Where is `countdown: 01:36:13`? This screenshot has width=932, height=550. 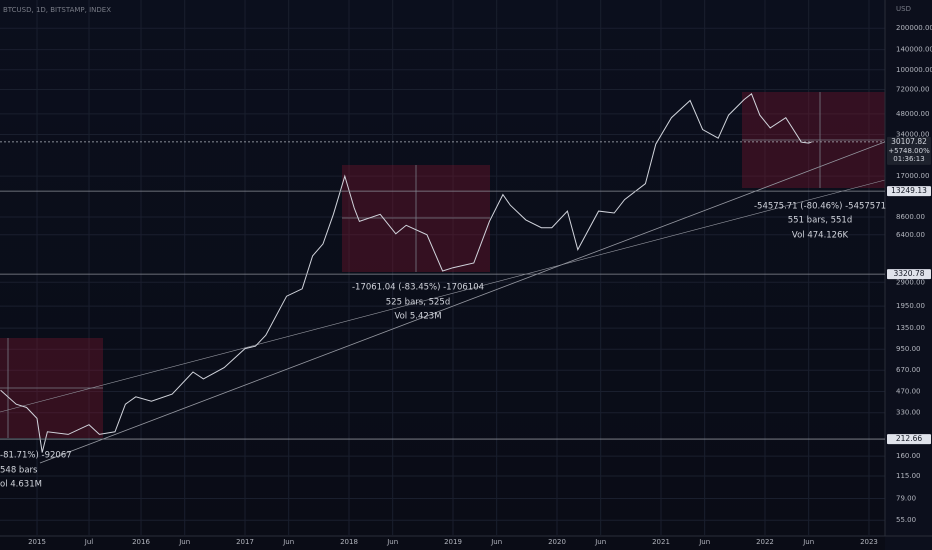
countdown: 01:36:13 is located at coordinates (908, 159).